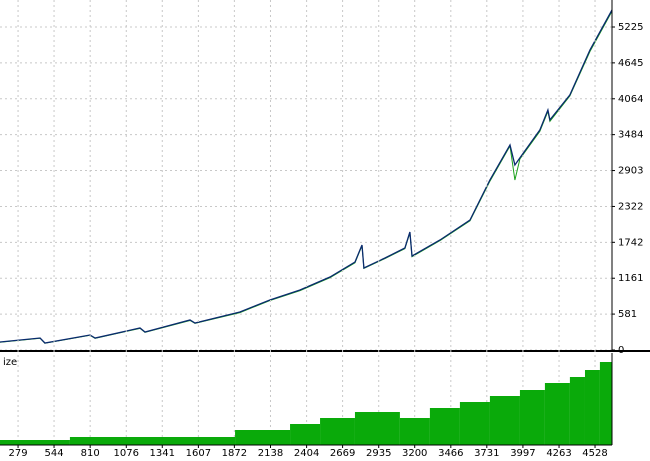 The width and height of the screenshot is (650, 461). I want to click on x-tick-label: 810, so click(90, 453).